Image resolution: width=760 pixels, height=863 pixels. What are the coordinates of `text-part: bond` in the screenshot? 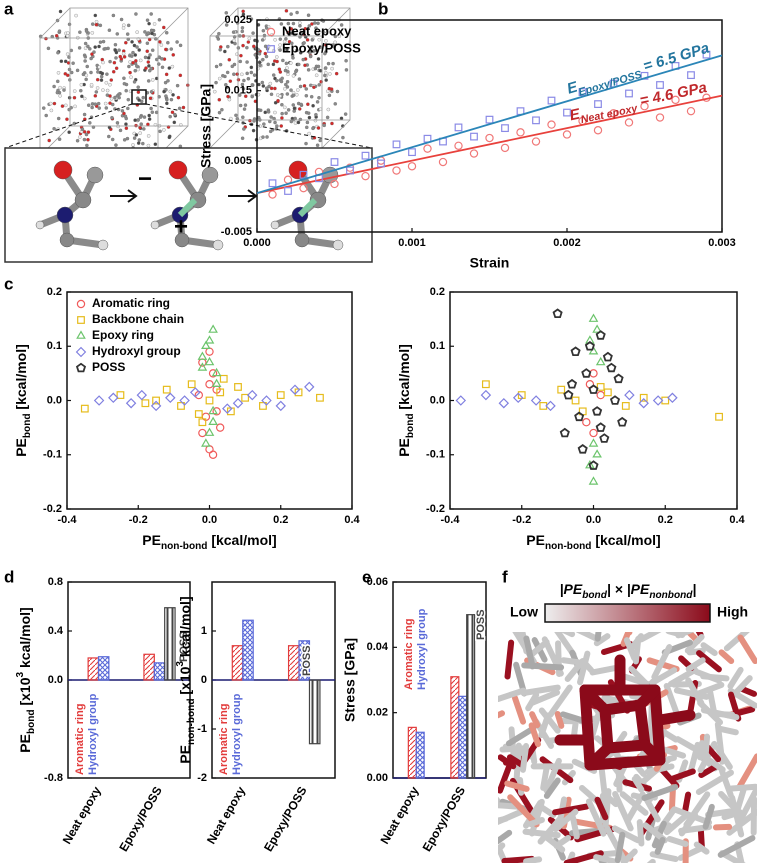 It's located at (594, 595).